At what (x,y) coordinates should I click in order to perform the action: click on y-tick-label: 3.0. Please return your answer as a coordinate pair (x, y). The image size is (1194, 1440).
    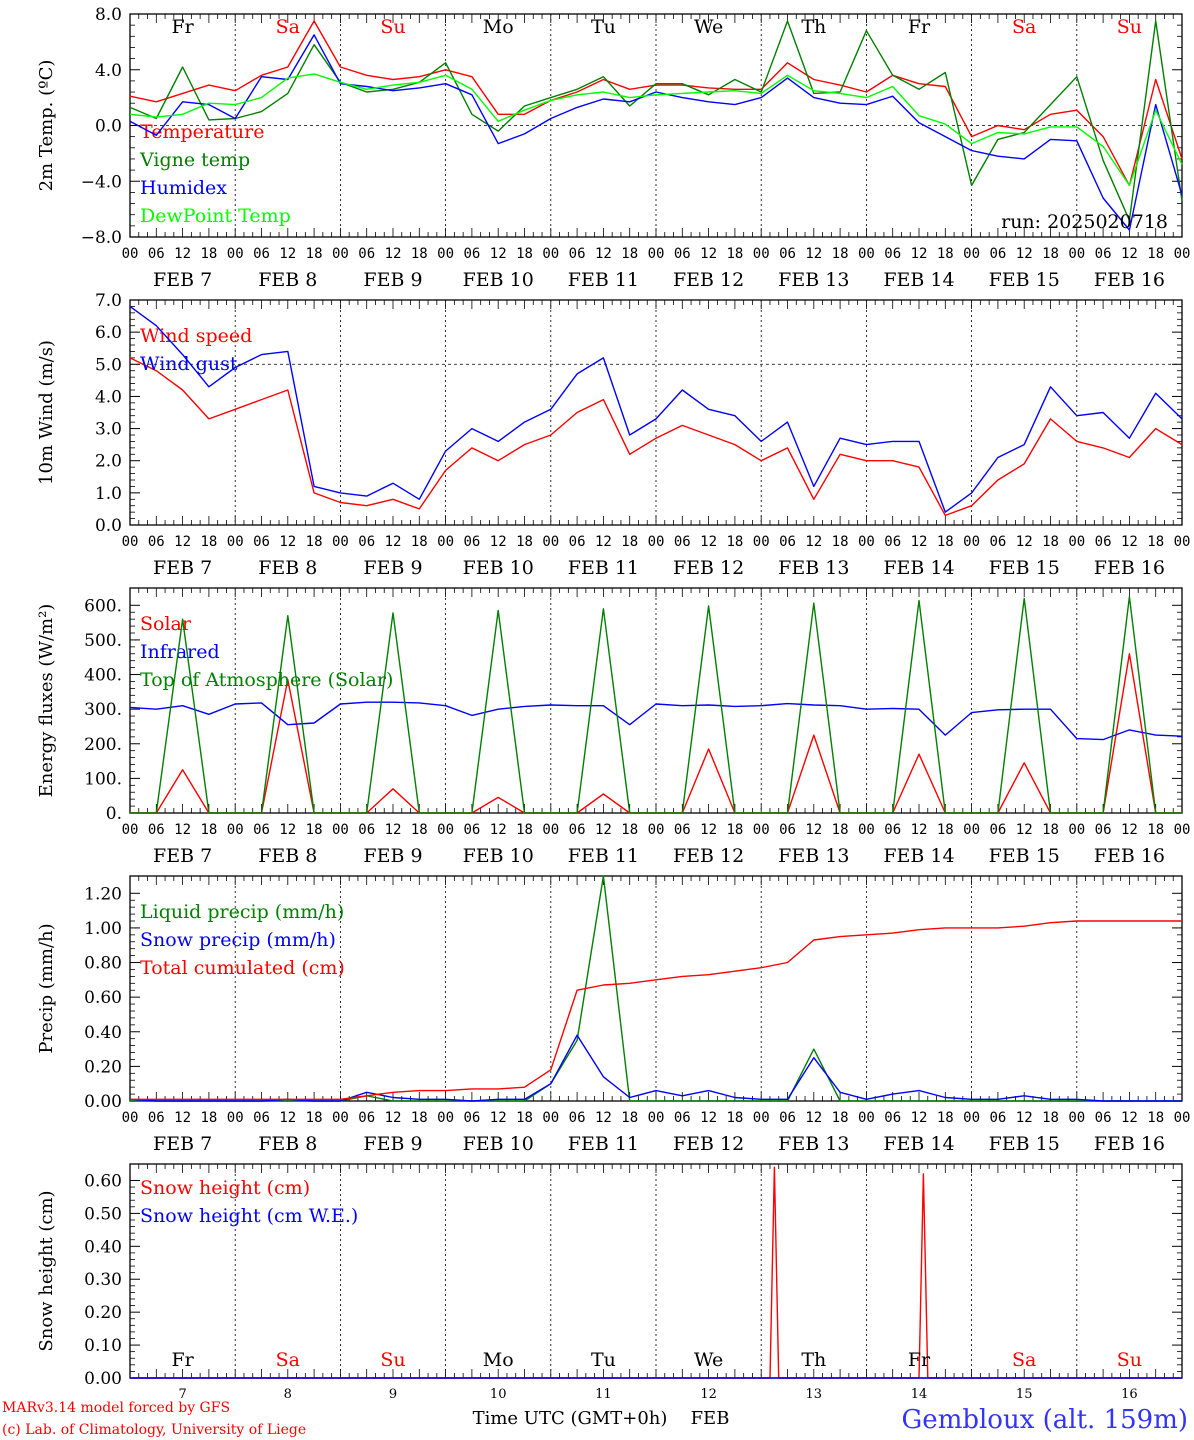
    Looking at the image, I should click on (108, 430).